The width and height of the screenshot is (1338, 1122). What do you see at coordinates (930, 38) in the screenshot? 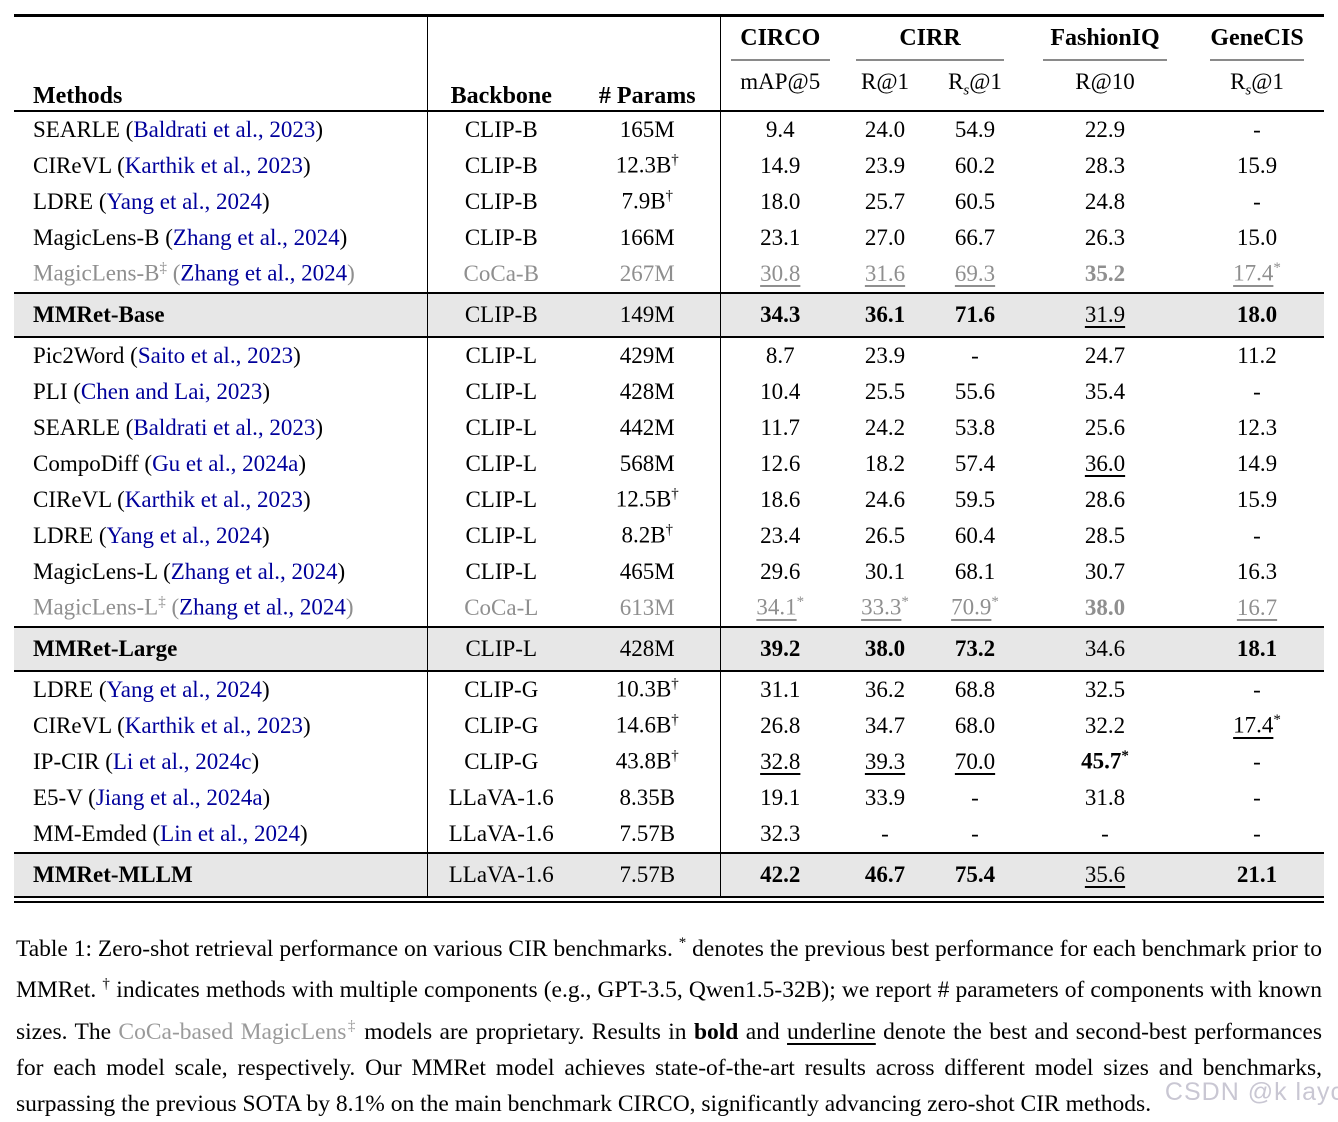
I see `col-group-cirr: CIRR` at bounding box center [930, 38].